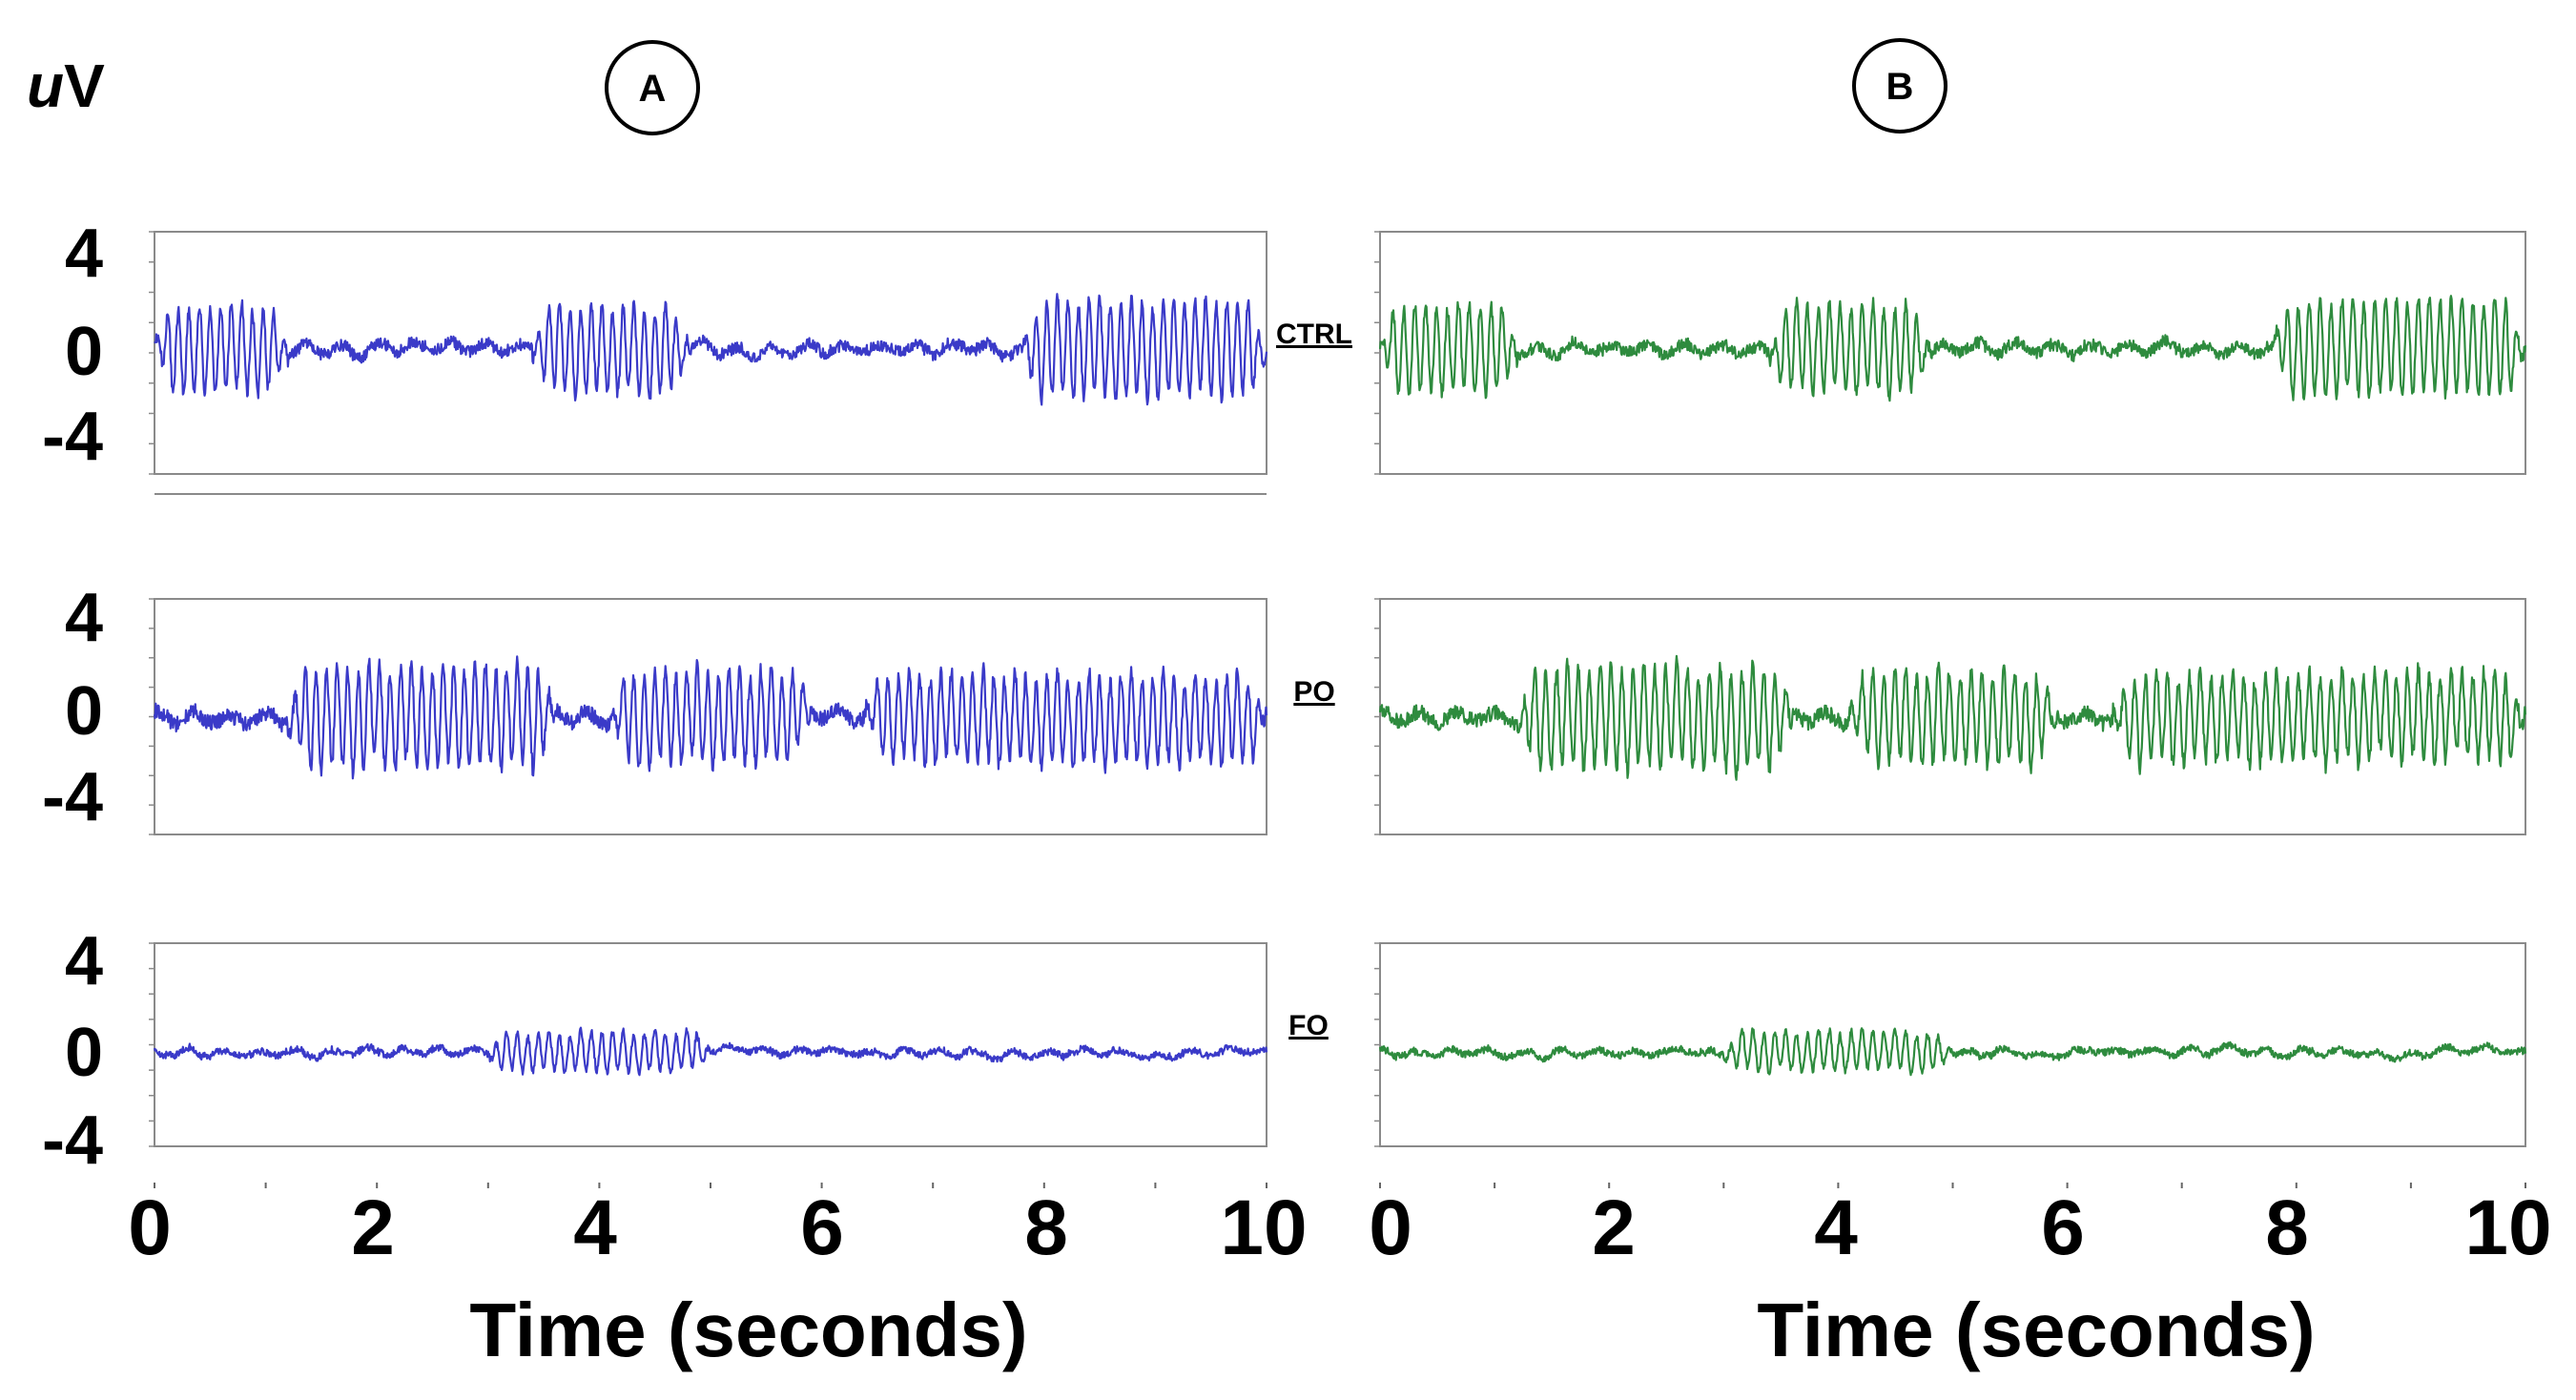 Image resolution: width=2576 pixels, height=1400 pixels. I want to click on y-unit-rest: V, so click(84, 85).